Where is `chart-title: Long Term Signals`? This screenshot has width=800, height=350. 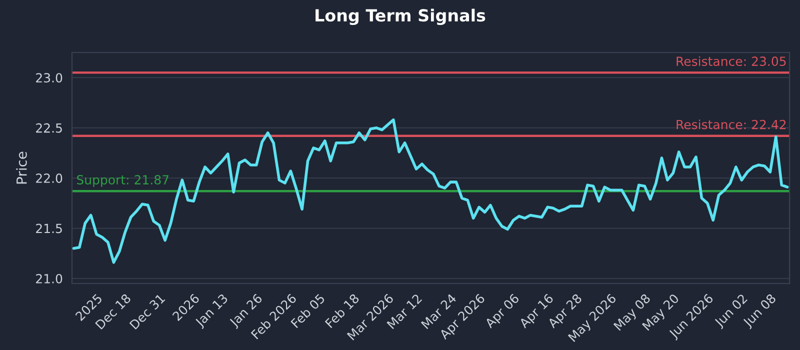
chart-title: Long Term Signals is located at coordinates (401, 17).